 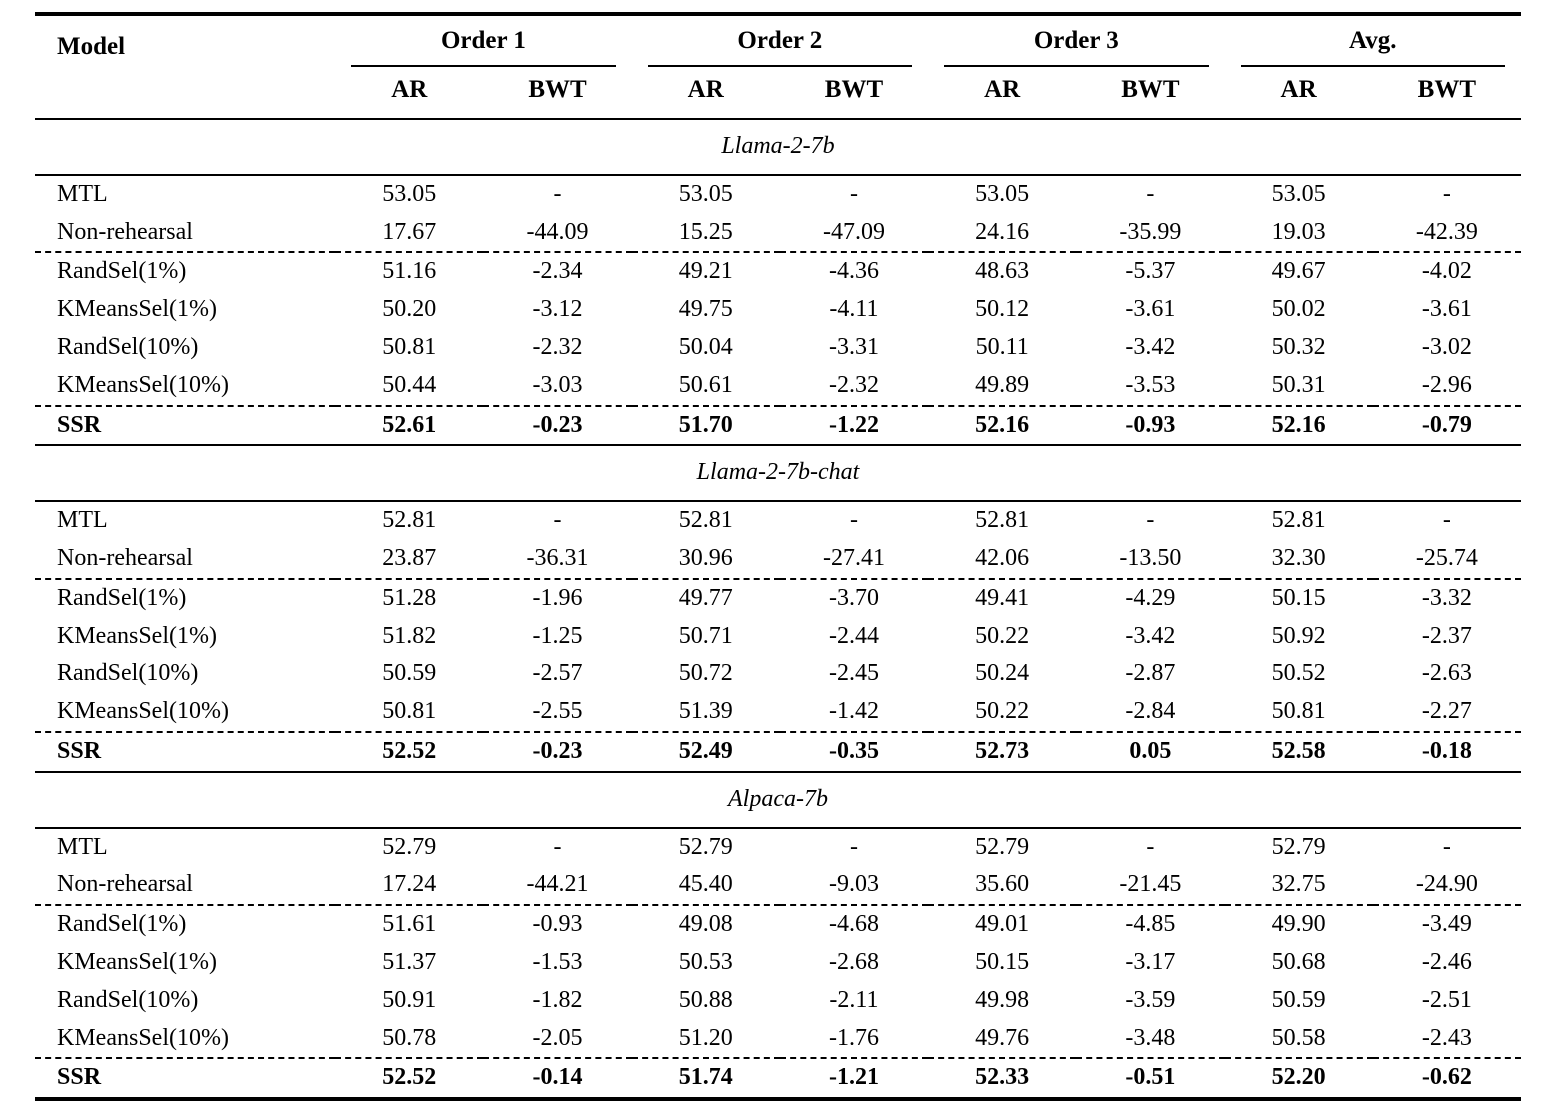 I want to click on section-row: Llama-2-7b, so click(x=778, y=147).